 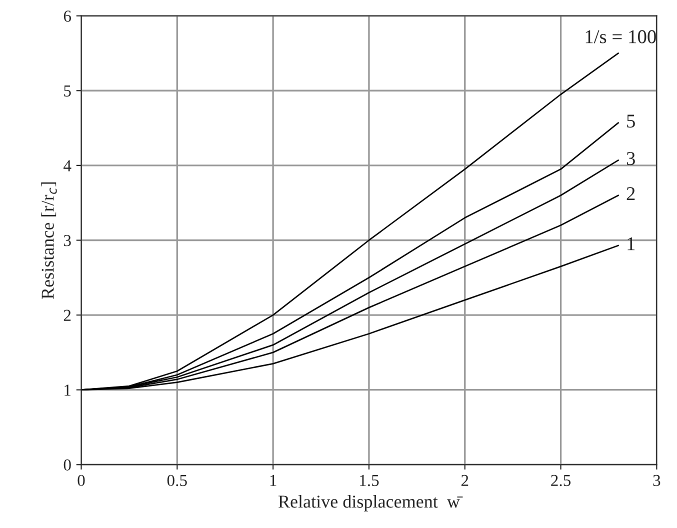 I want to click on y-tick-label: 3, so click(x=67, y=240).